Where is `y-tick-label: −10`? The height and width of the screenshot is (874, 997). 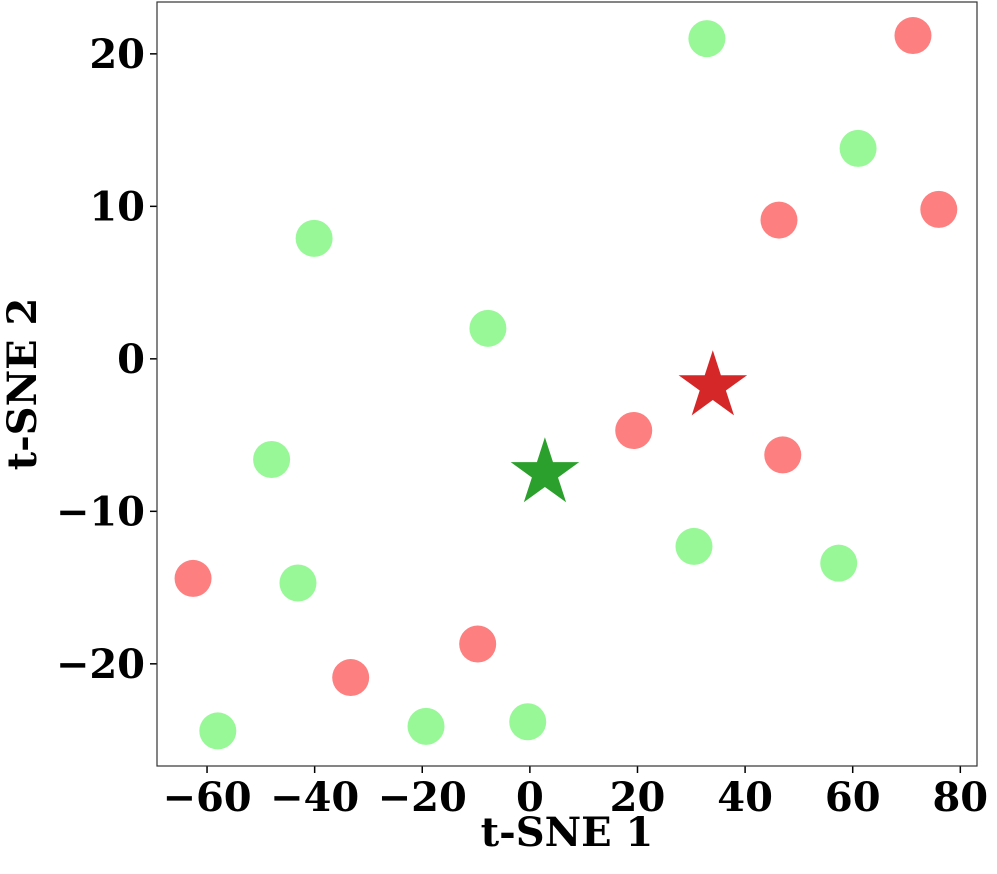 y-tick-label: −10 is located at coordinates (100, 511).